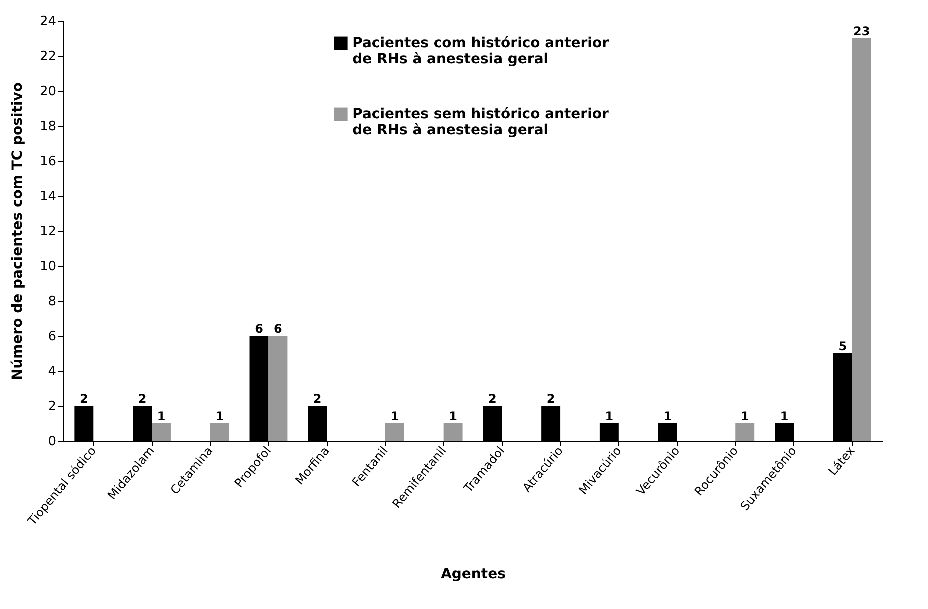 This screenshot has height=609, width=928. What do you see at coordinates (52, 337) in the screenshot?
I see `y-tick-label: 6` at bounding box center [52, 337].